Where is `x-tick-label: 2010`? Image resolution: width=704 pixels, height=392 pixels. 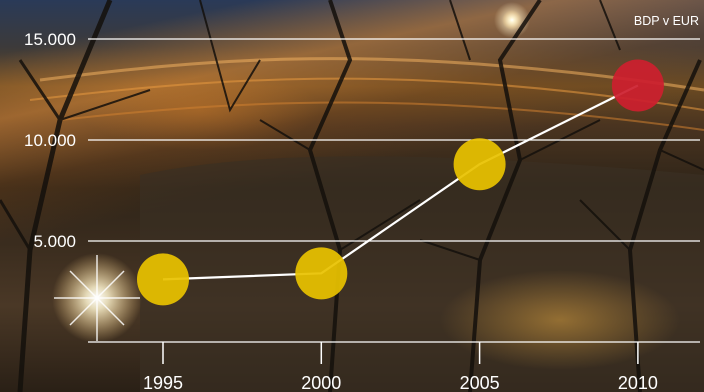
x-tick-label: 2010 is located at coordinates (638, 382).